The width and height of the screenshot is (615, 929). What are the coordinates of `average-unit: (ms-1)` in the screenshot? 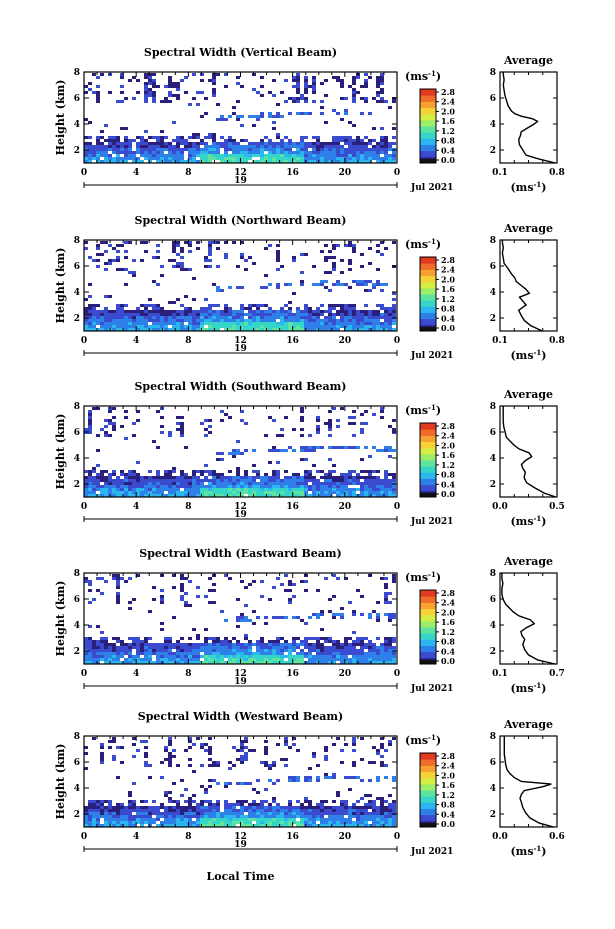 It's located at (528, 355).